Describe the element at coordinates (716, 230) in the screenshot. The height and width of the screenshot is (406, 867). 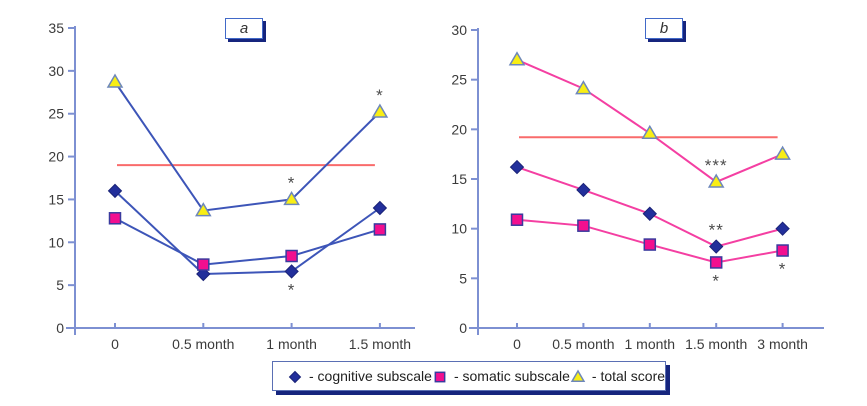
I see `significance-annotation: **` at that location.